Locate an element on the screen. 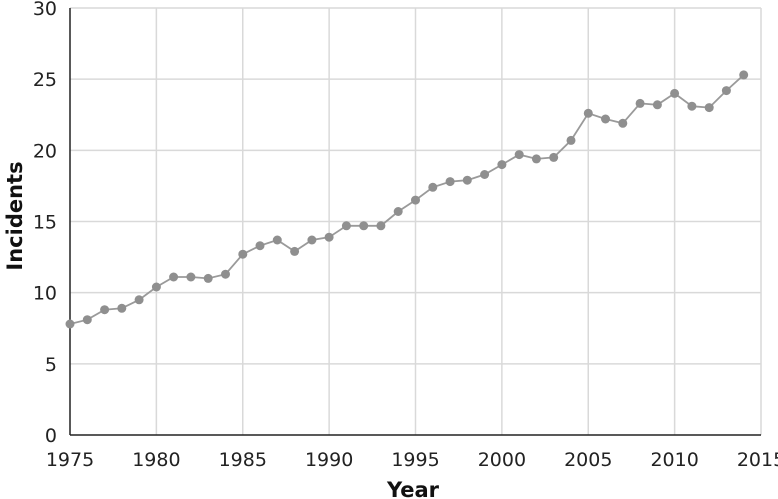 This screenshot has width=778, height=499. x-tick-label: 1990 is located at coordinates (329, 460).